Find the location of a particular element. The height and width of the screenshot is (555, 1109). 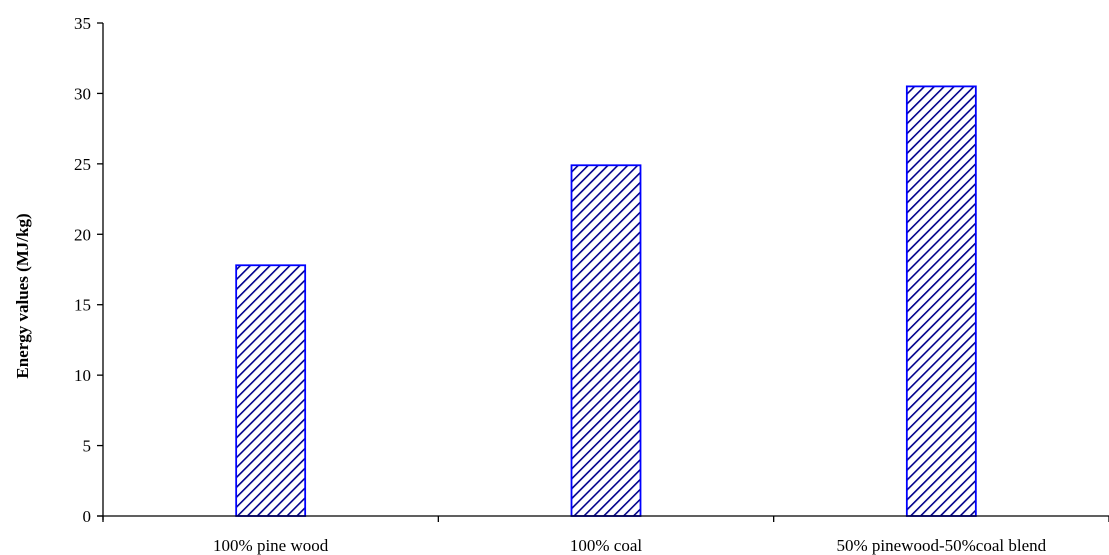

x-tick-label: 100% pine wood is located at coordinates (271, 545).